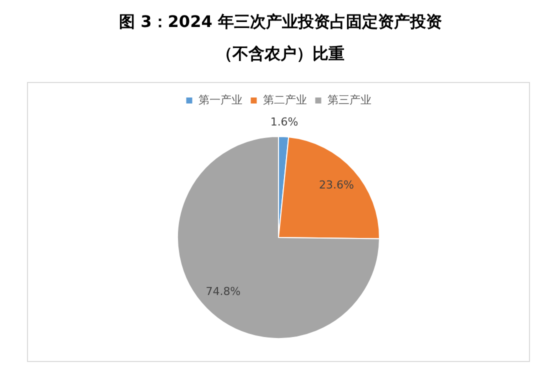 Image resolution: width=559 pixels, height=388 pixels. I want to click on data-label: 74.8%, so click(223, 291).